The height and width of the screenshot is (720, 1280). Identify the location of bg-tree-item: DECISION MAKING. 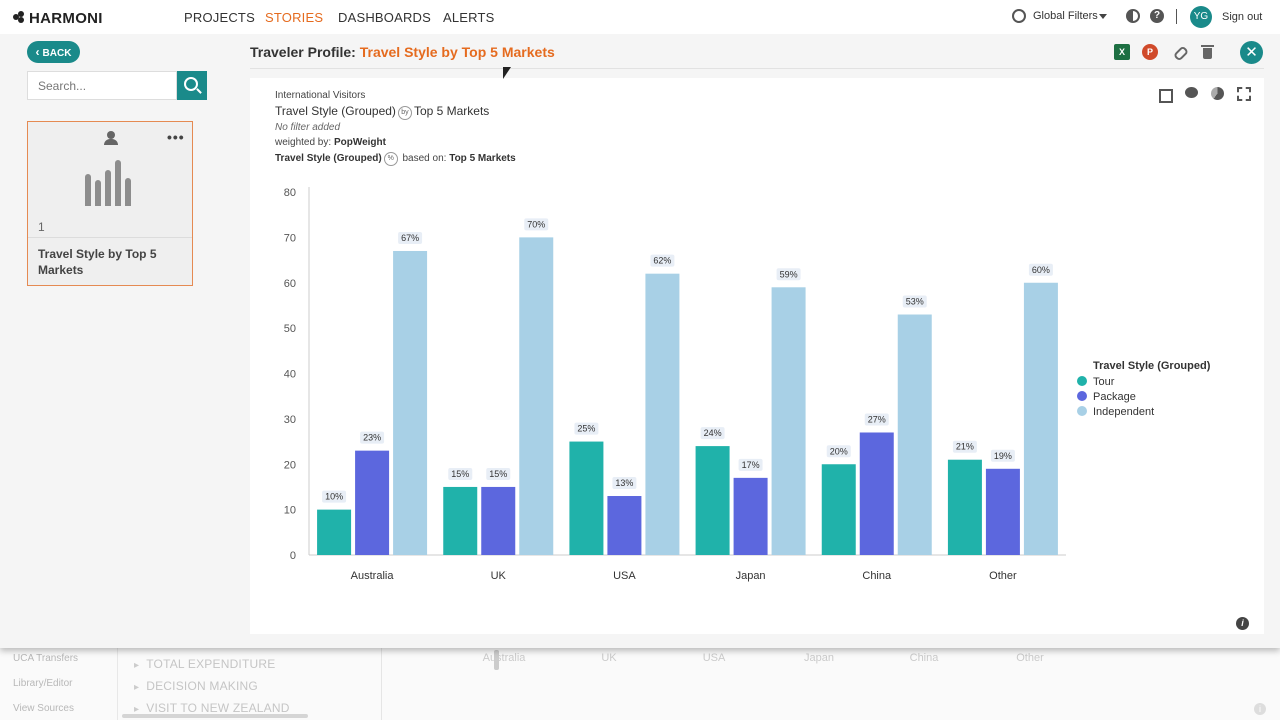
(196, 686).